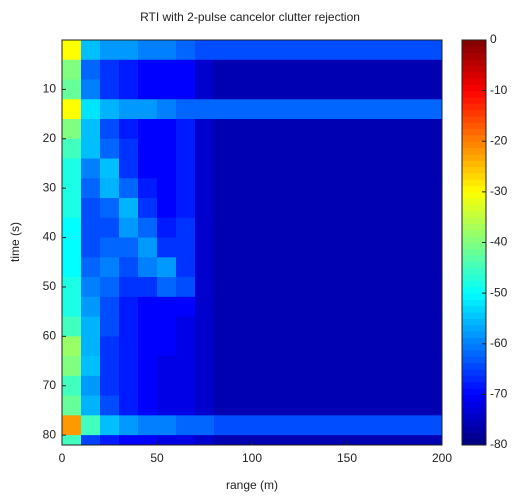 Image resolution: width=515 pixels, height=497 pixels. Describe the element at coordinates (15, 242) in the screenshot. I see `y-axis-label: time (s)` at that location.